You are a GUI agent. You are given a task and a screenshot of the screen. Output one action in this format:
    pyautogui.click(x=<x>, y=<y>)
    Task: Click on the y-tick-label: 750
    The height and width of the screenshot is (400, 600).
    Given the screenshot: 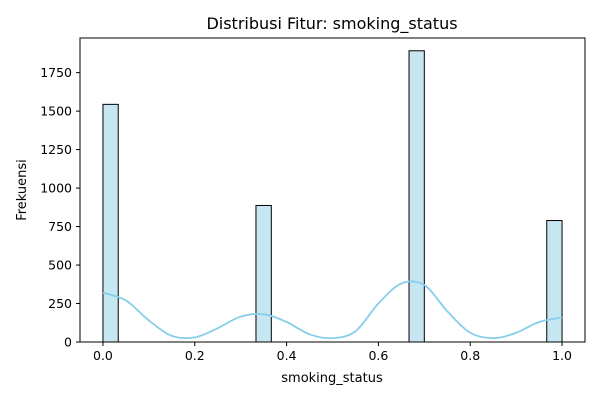 What is the action you would take?
    pyautogui.click(x=60, y=226)
    